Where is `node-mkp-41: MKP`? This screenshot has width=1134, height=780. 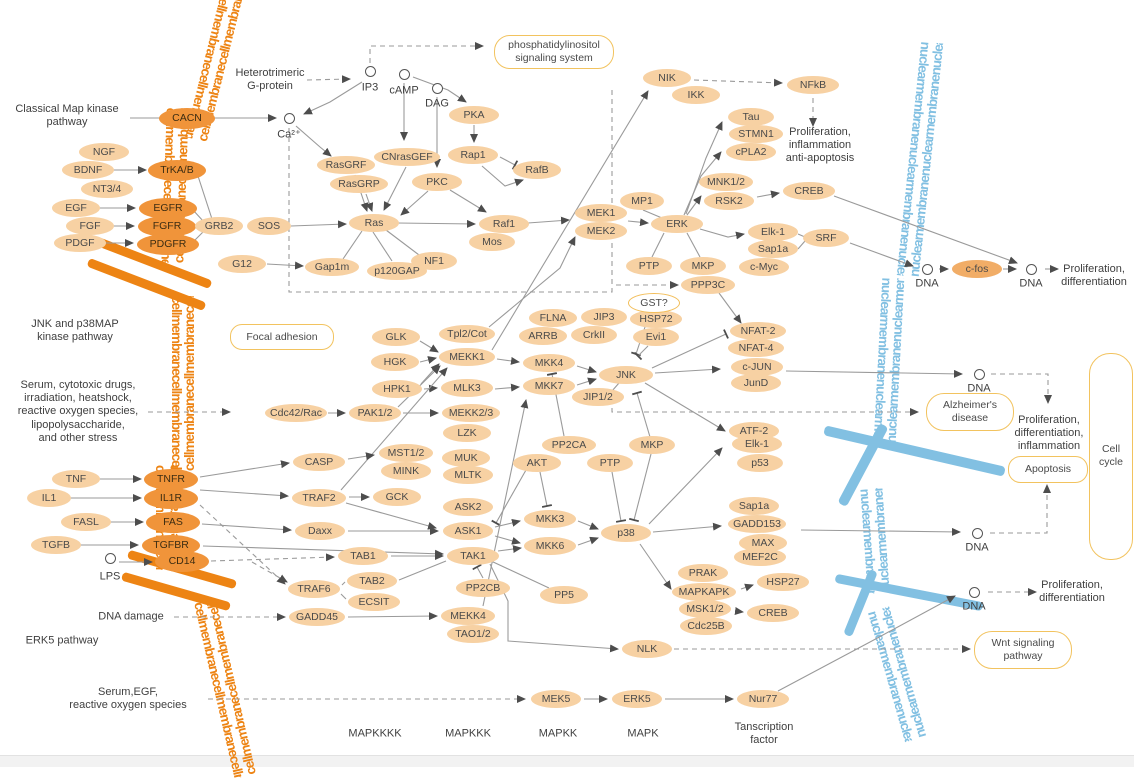
node-mkp-41: MKP is located at coordinates (703, 266).